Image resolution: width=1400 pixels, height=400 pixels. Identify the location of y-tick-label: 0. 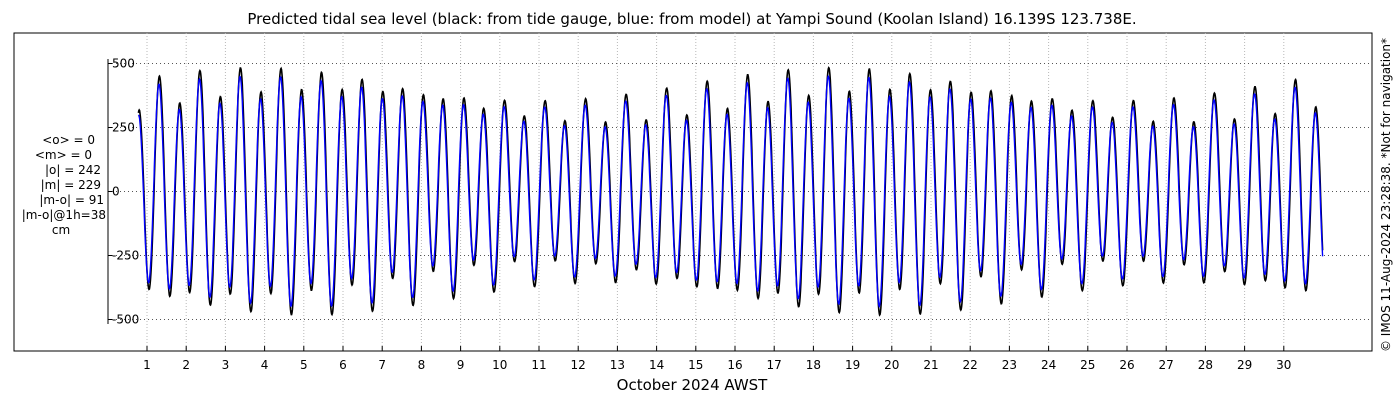
(116, 192).